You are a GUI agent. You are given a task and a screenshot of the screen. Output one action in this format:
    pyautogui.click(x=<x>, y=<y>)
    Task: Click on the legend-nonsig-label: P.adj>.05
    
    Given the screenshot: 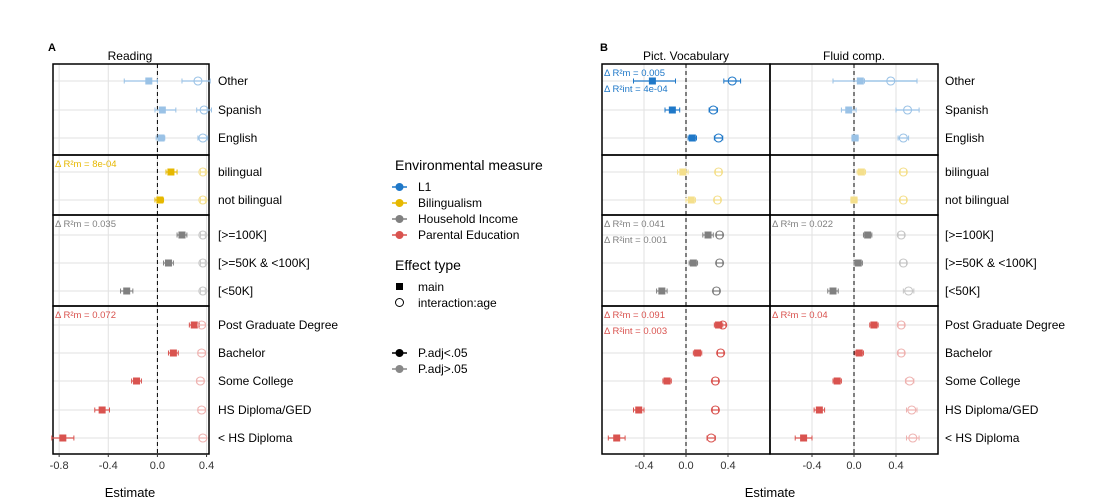 What is the action you would take?
    pyautogui.click(x=443, y=369)
    